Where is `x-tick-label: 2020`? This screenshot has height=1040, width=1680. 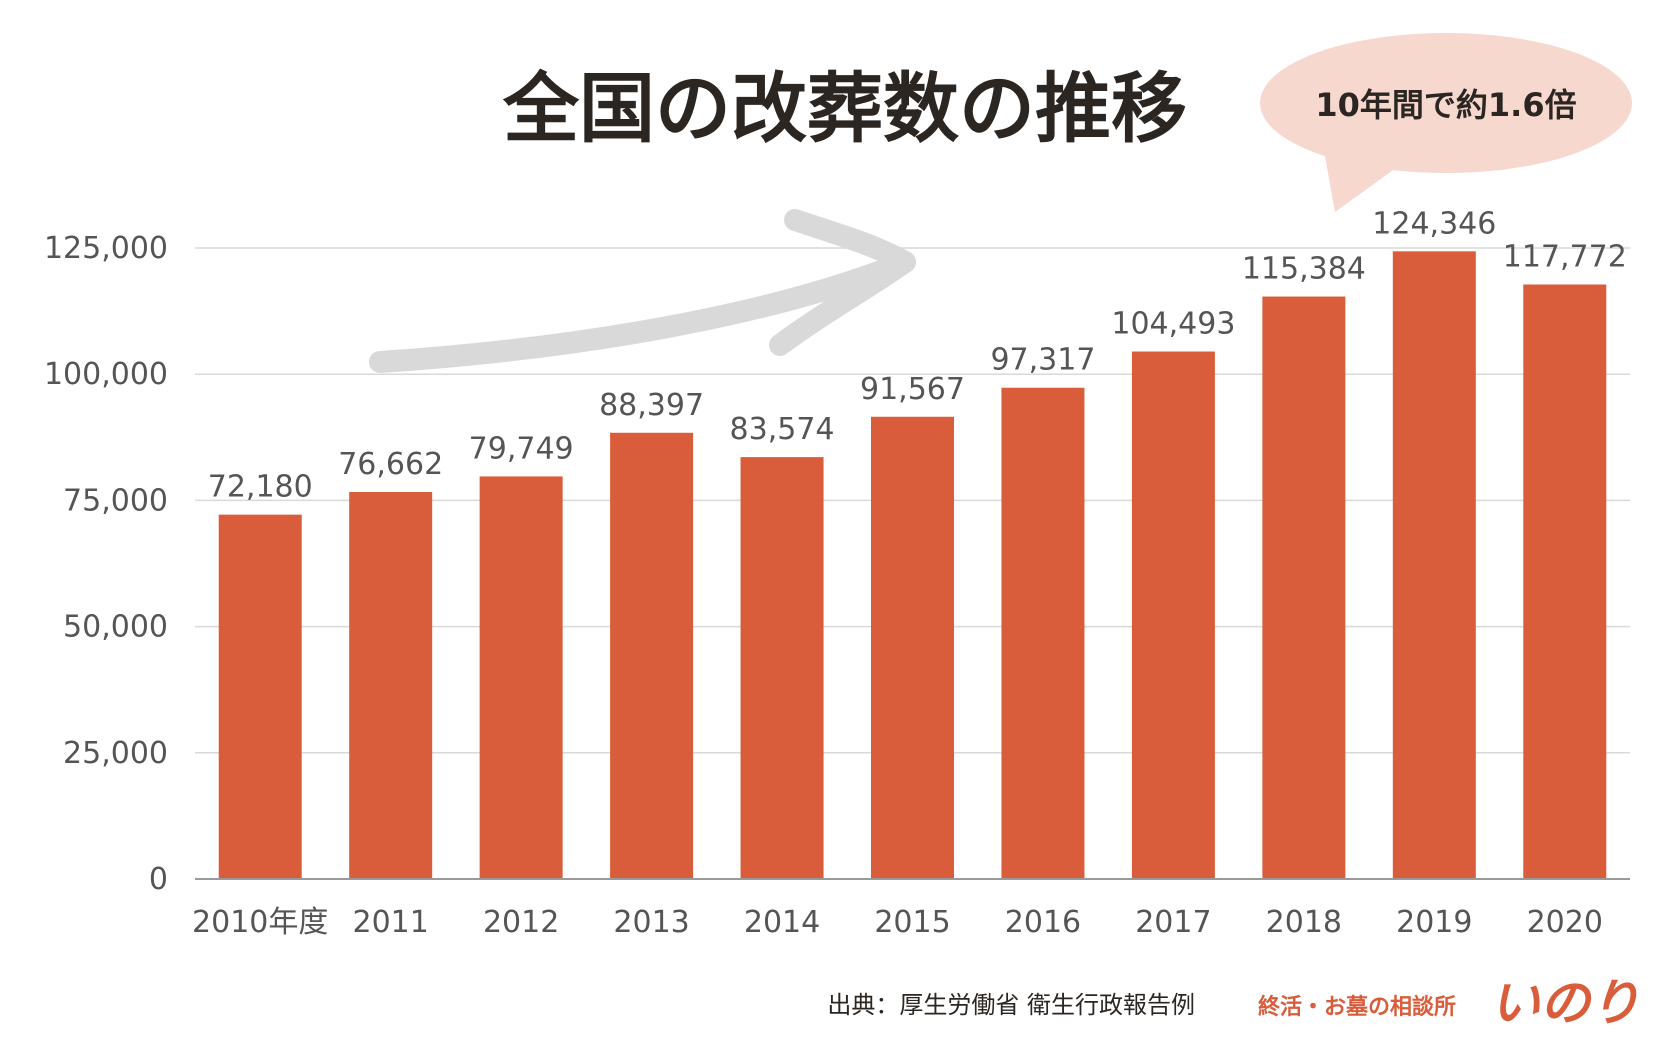
x-tick-label: 2020 is located at coordinates (1565, 922).